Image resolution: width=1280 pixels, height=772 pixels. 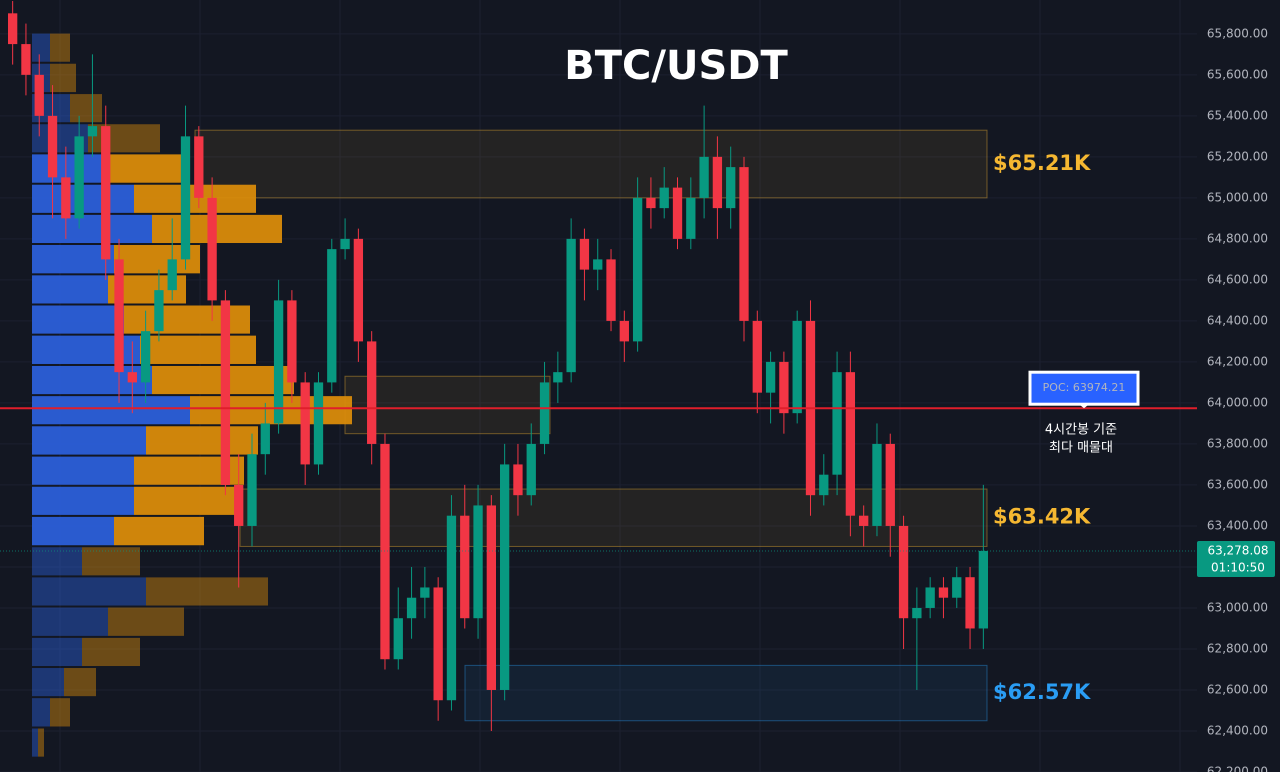 I want to click on y-tick-label: 64,600.00, so click(x=1237, y=279).